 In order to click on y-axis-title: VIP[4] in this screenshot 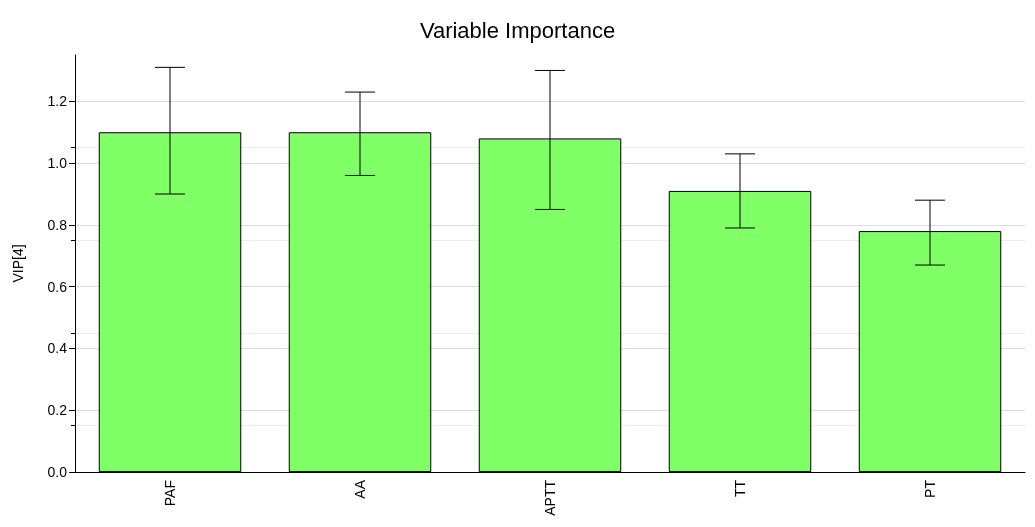, I will do `click(18, 263)`.